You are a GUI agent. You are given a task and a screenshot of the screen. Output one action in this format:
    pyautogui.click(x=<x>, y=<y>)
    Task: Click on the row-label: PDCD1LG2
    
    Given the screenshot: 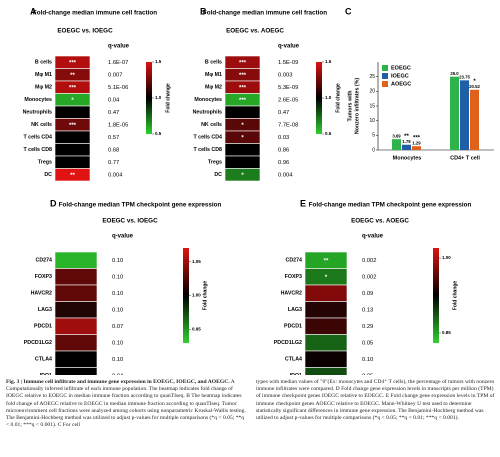 What is the action you would take?
    pyautogui.click(x=38, y=343)
    